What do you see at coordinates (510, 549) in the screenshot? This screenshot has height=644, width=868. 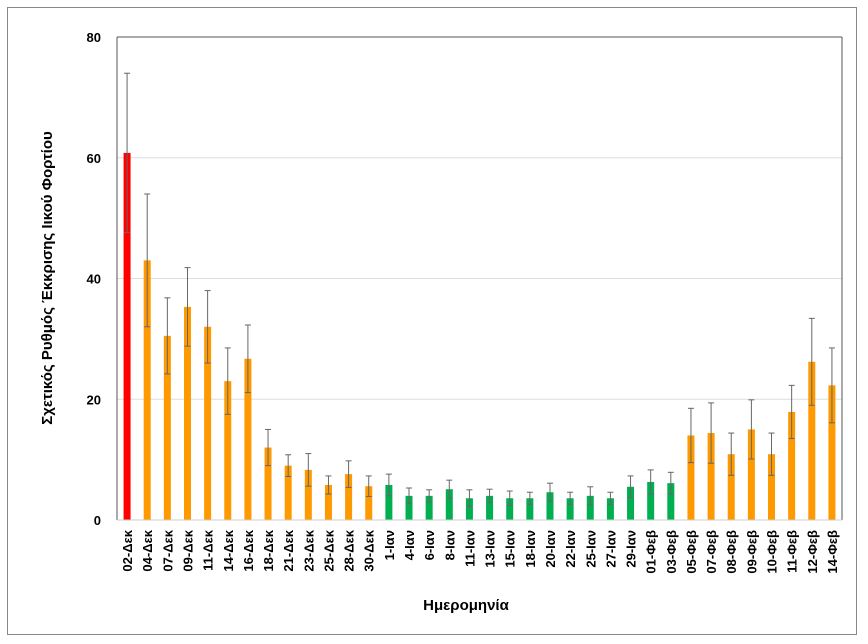 I see `x-tick-label: 15-Ιαν` at bounding box center [510, 549].